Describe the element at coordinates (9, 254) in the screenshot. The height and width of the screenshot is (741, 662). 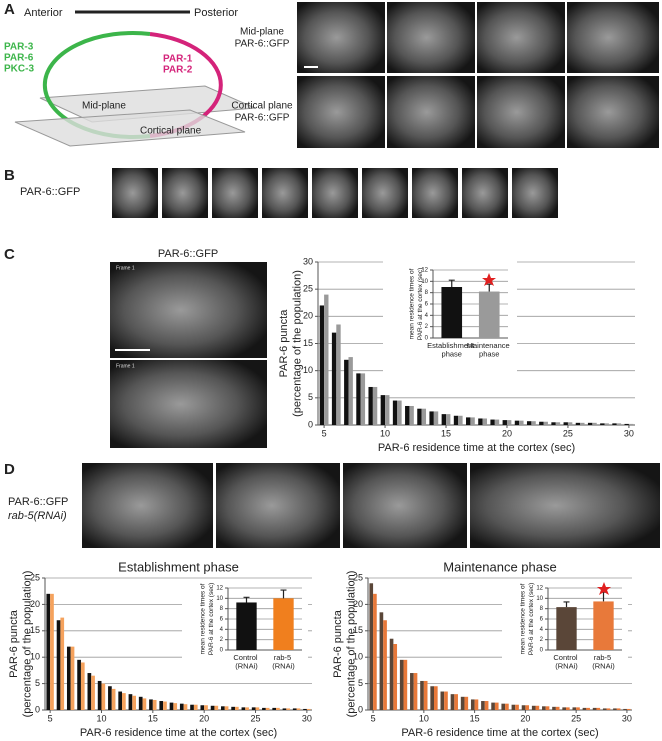
I see `panel-label: C` at that location.